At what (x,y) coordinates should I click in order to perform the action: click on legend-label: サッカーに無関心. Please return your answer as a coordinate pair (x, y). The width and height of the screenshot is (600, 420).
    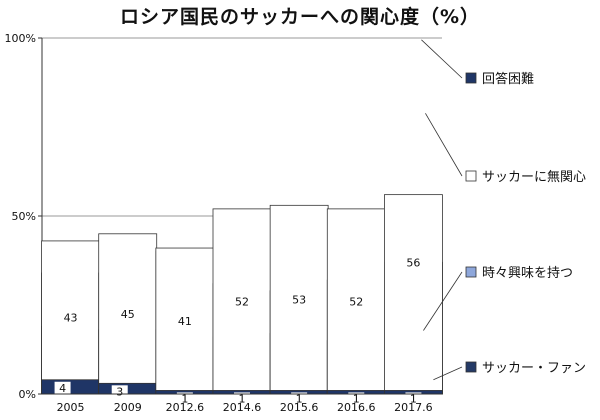
    Looking at the image, I should click on (534, 177).